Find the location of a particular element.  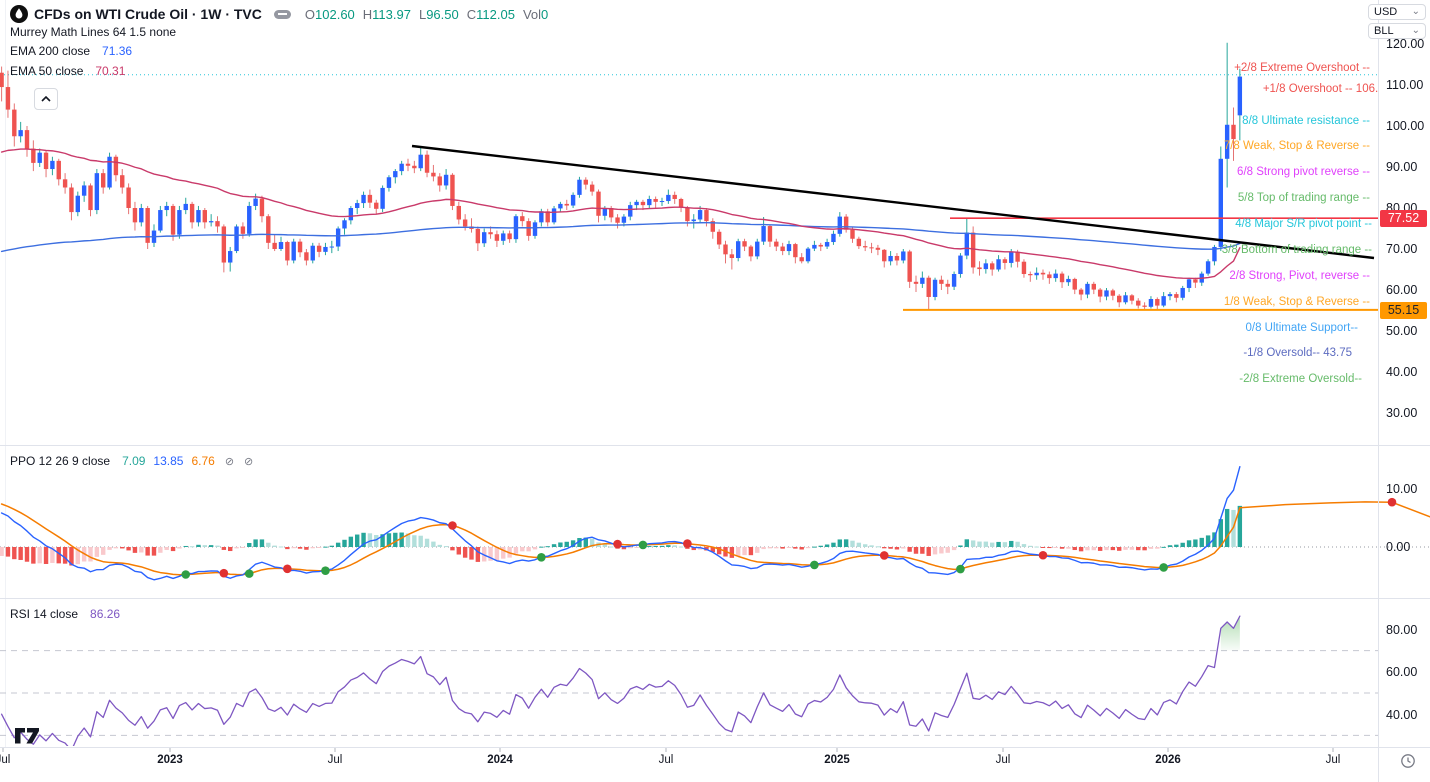

ppo-signal-line is located at coordinates (620, 539).